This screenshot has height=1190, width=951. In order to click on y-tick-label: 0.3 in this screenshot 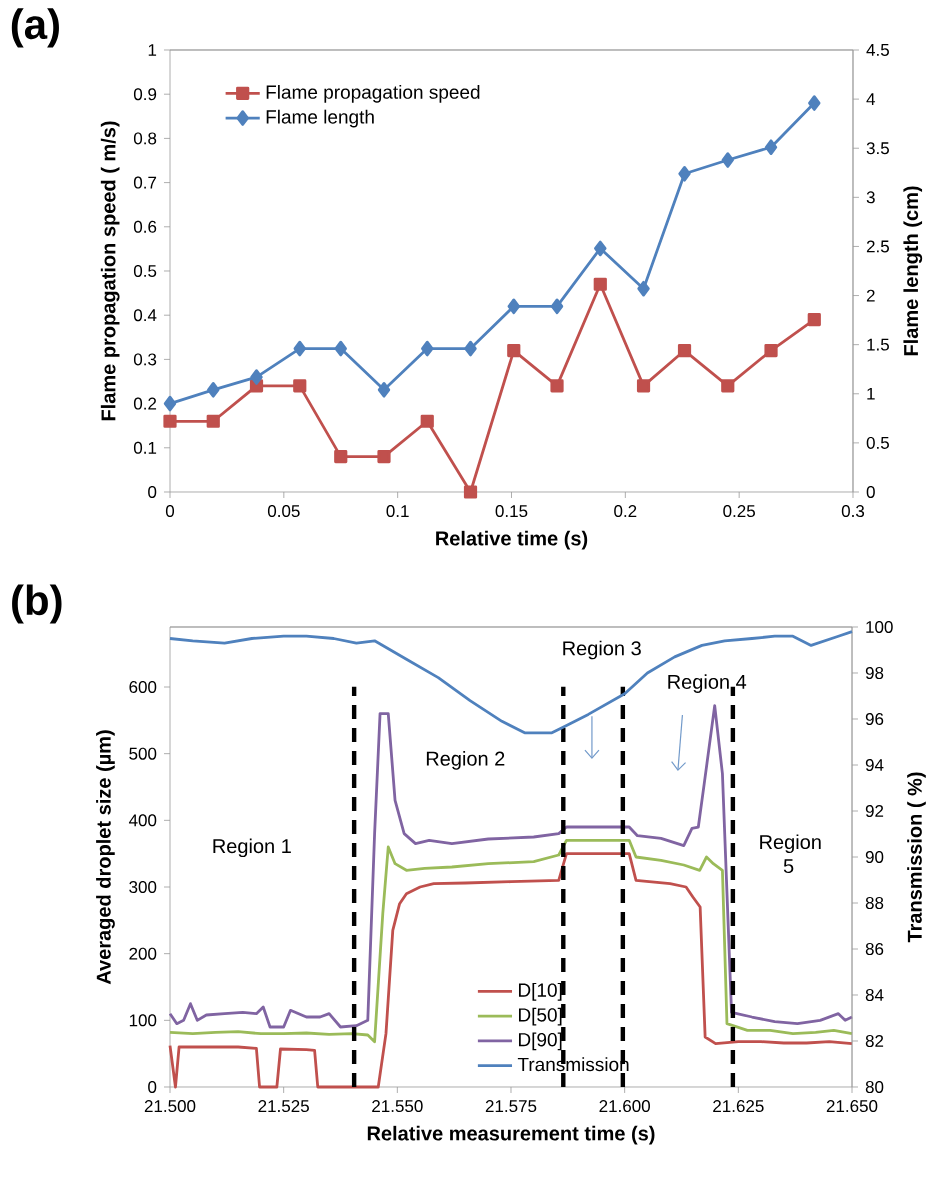, I will do `click(145, 359)`.